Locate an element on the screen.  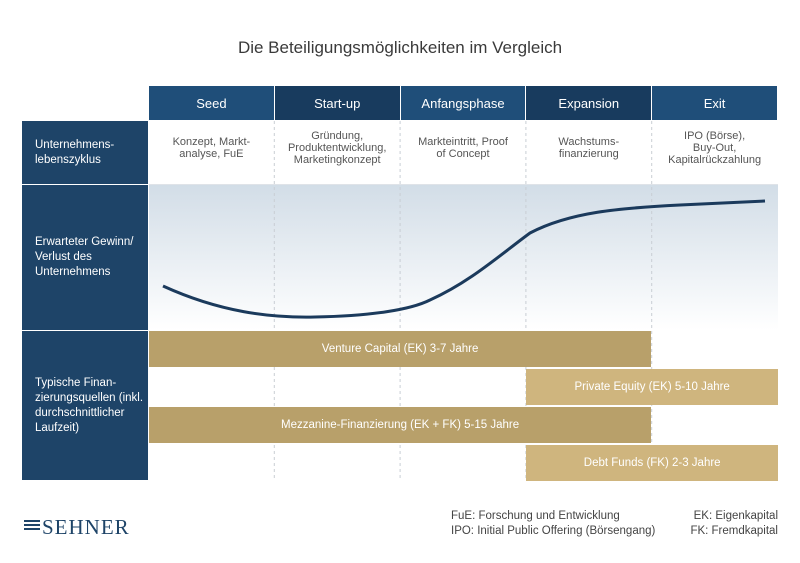
phase-header-4: Exit is located at coordinates (714, 103).